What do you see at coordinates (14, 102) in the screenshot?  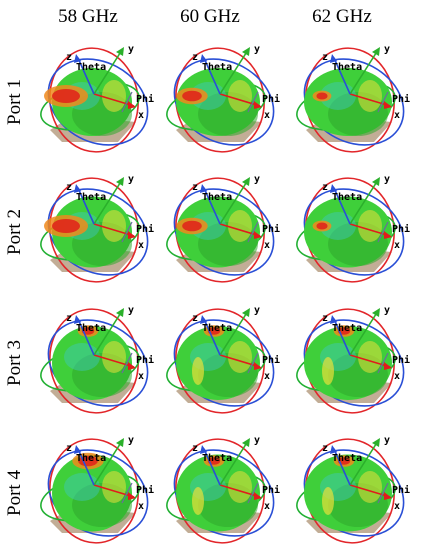 I see `row-label-port-1: Port 1` at bounding box center [14, 102].